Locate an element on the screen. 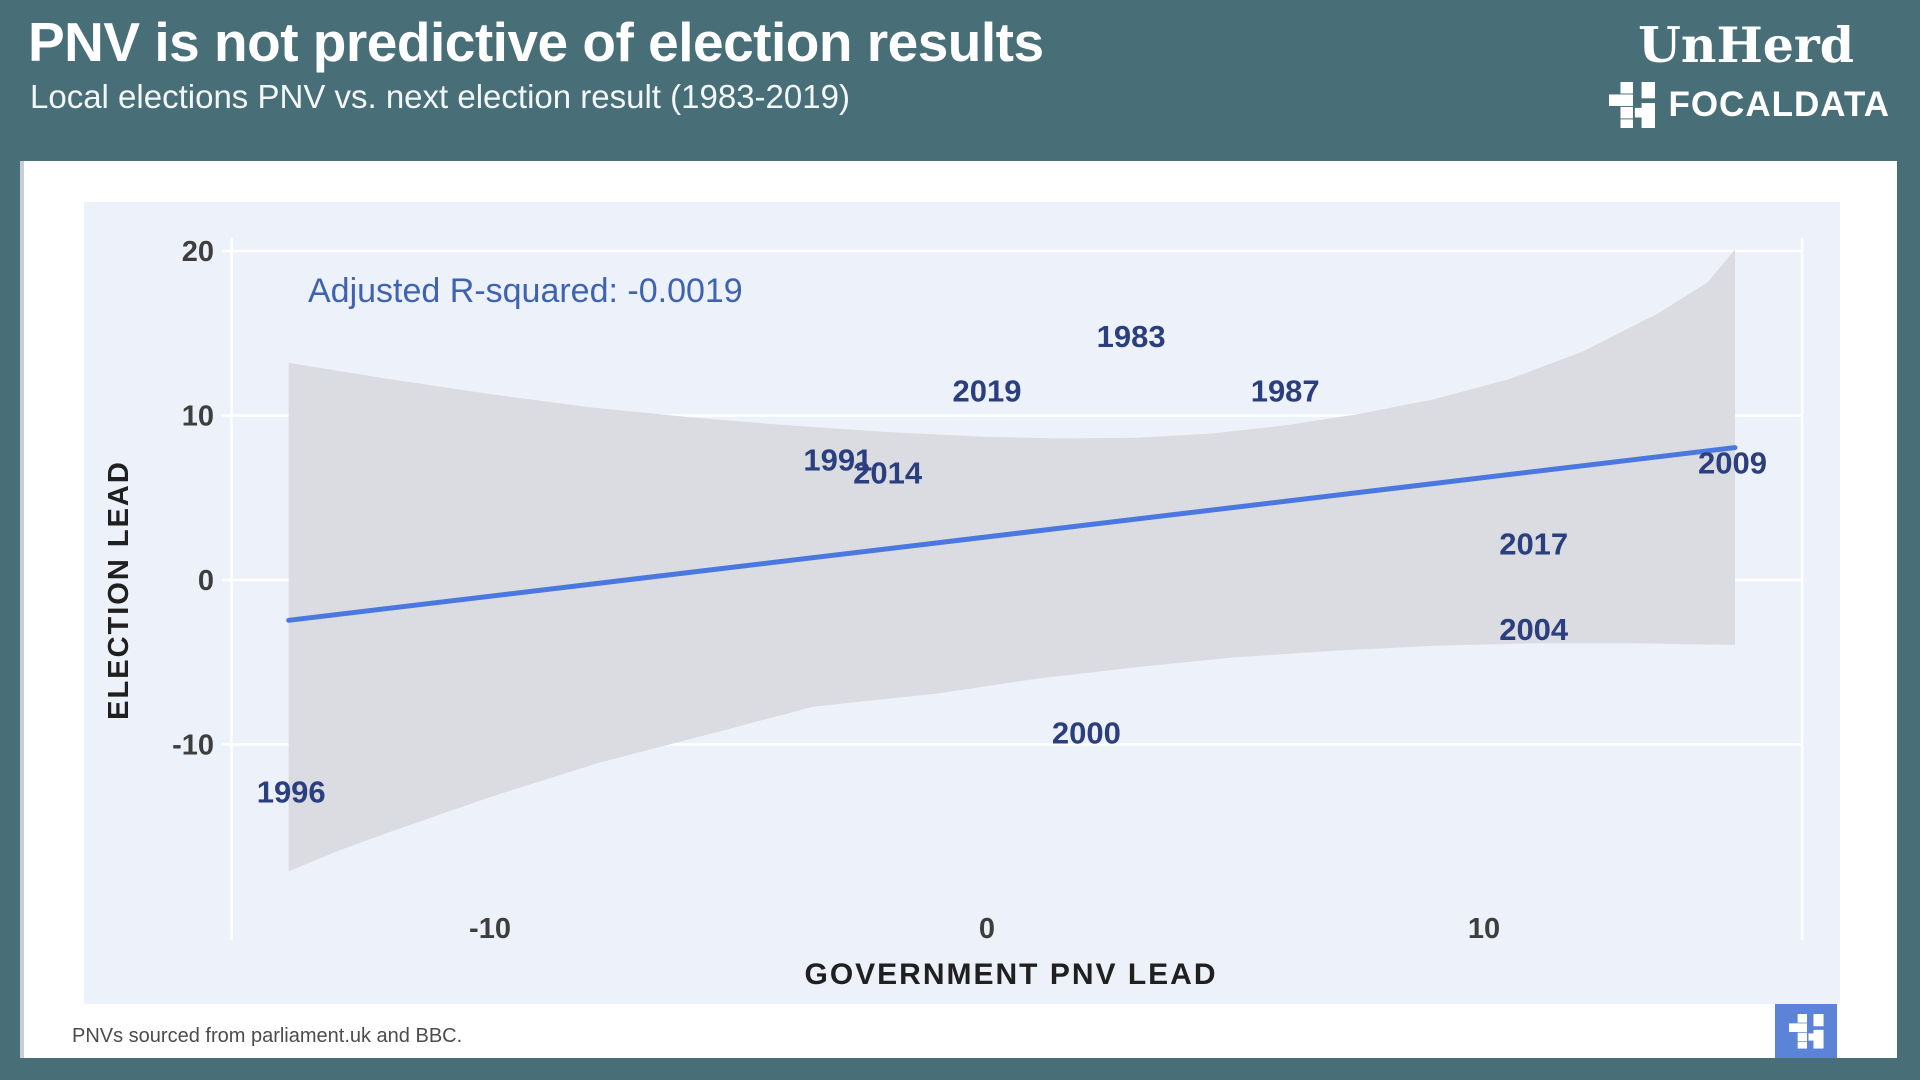  y-axis-title: ELECTION LEAD is located at coordinates (119, 590).